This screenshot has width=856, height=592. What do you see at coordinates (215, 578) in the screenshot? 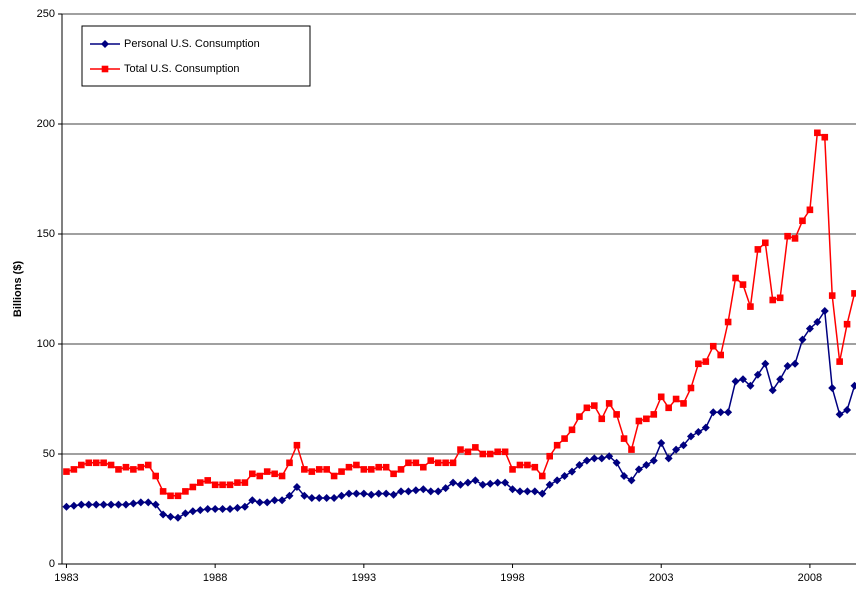
I see `x-tick-label: 1988` at bounding box center [215, 578].